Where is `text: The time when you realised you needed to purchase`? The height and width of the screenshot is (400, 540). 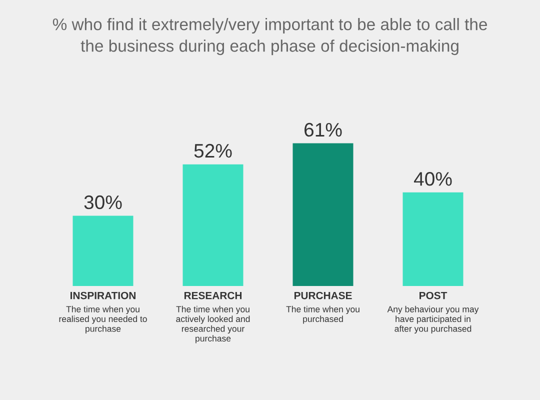
text: The time when you realised you needed to purchase is located at coordinates (103, 320).